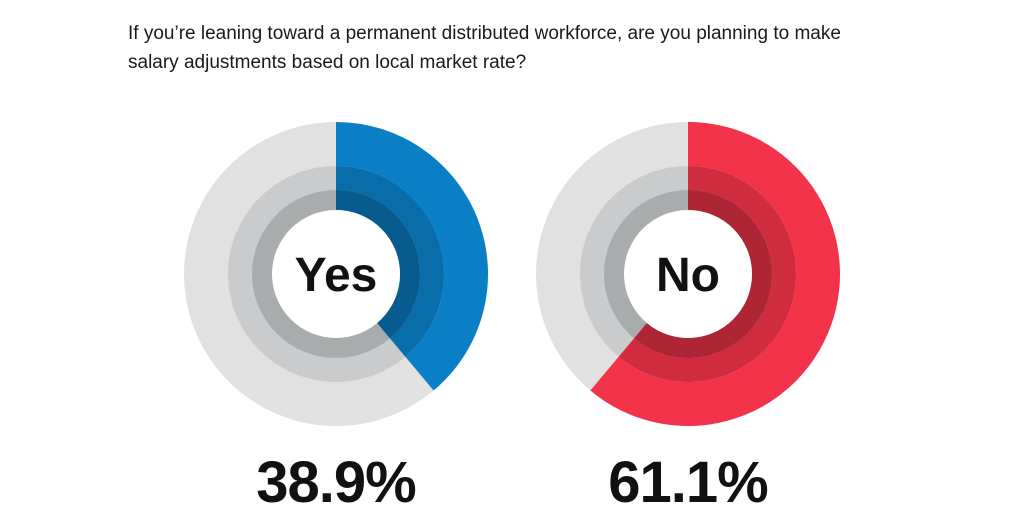 The width and height of the screenshot is (1024, 532). What do you see at coordinates (688, 482) in the screenshot?
I see `percentage-no: 61.1%` at bounding box center [688, 482].